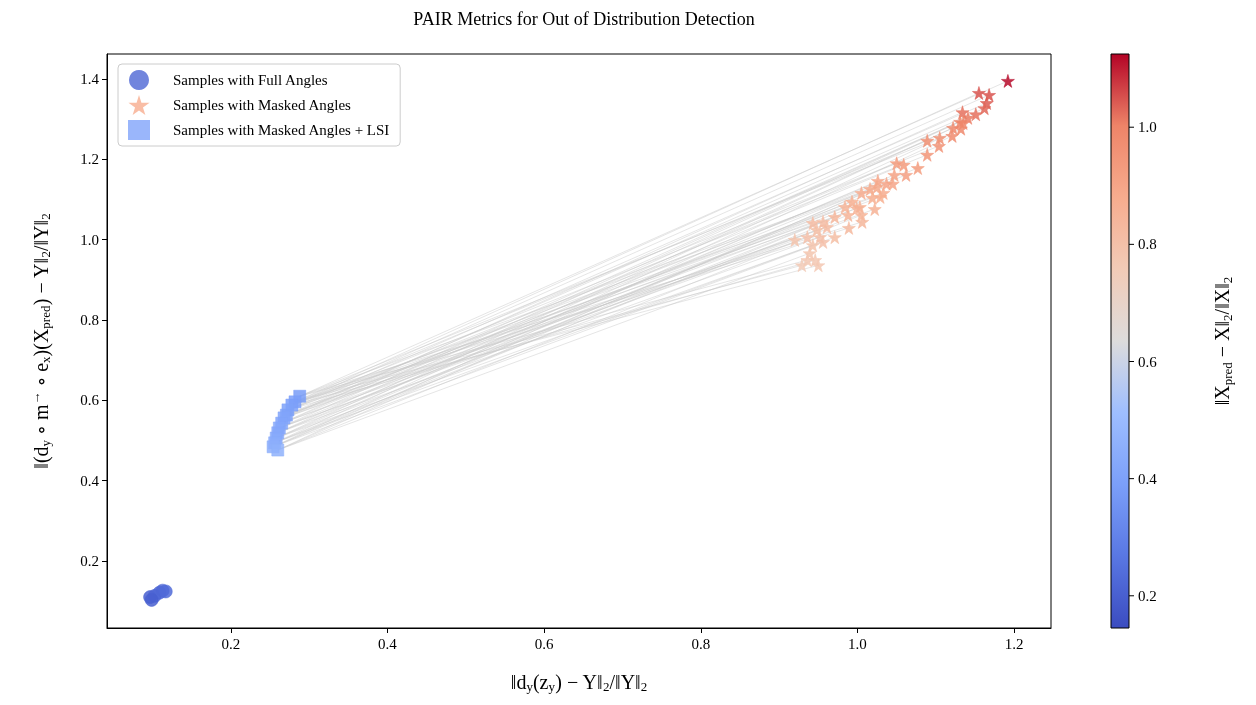 The width and height of the screenshot is (1256, 705). What do you see at coordinates (701, 643) in the screenshot?
I see `x-tick-label: 0.8` at bounding box center [701, 643].